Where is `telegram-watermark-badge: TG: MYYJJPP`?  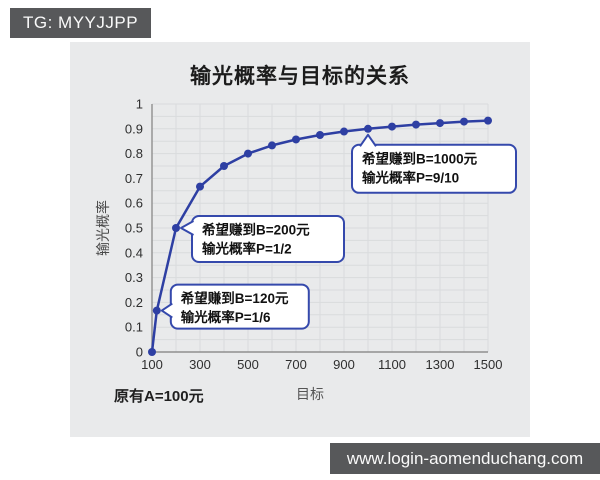
telegram-watermark-badge: TG: MYYJJPP is located at coordinates (81, 23).